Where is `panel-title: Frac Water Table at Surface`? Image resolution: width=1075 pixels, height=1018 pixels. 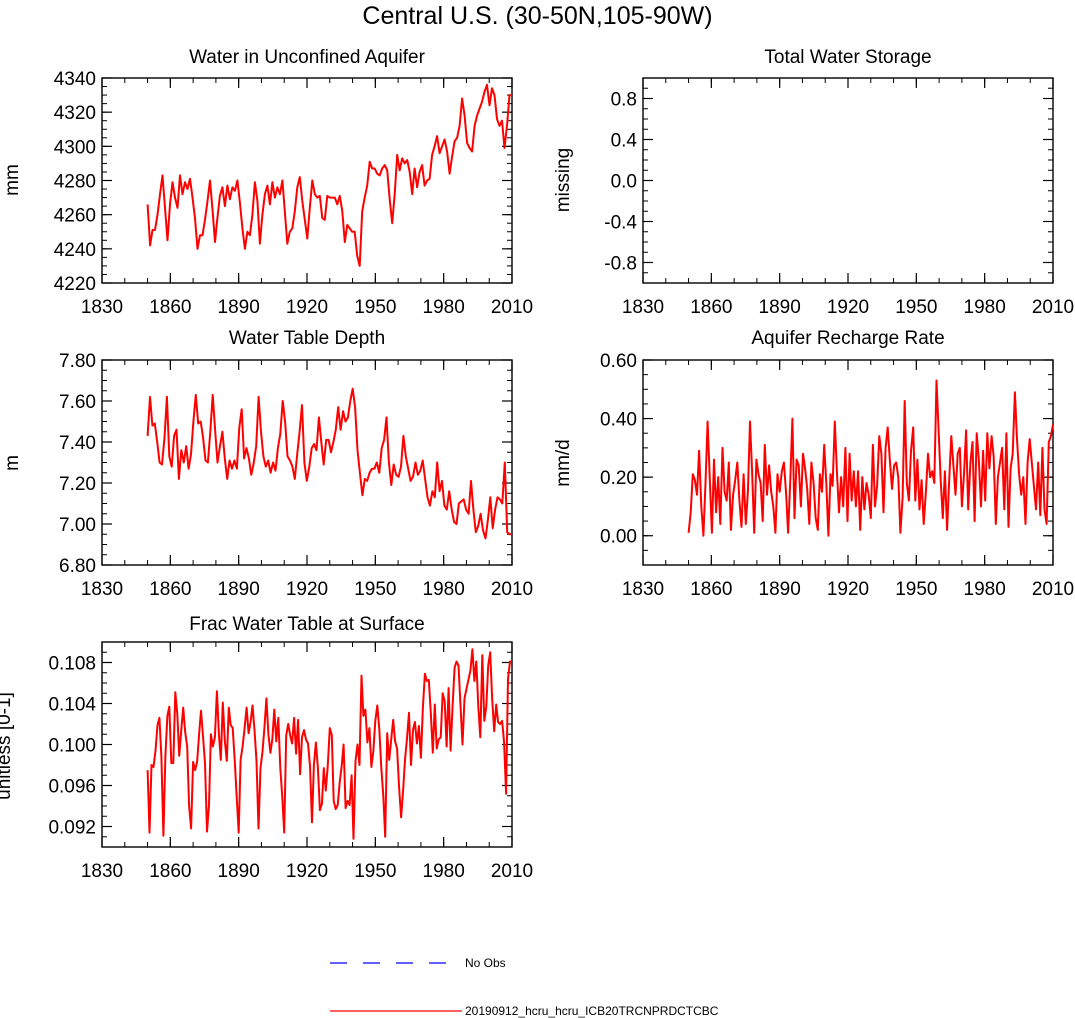 panel-title: Frac Water Table at Surface is located at coordinates (307, 624).